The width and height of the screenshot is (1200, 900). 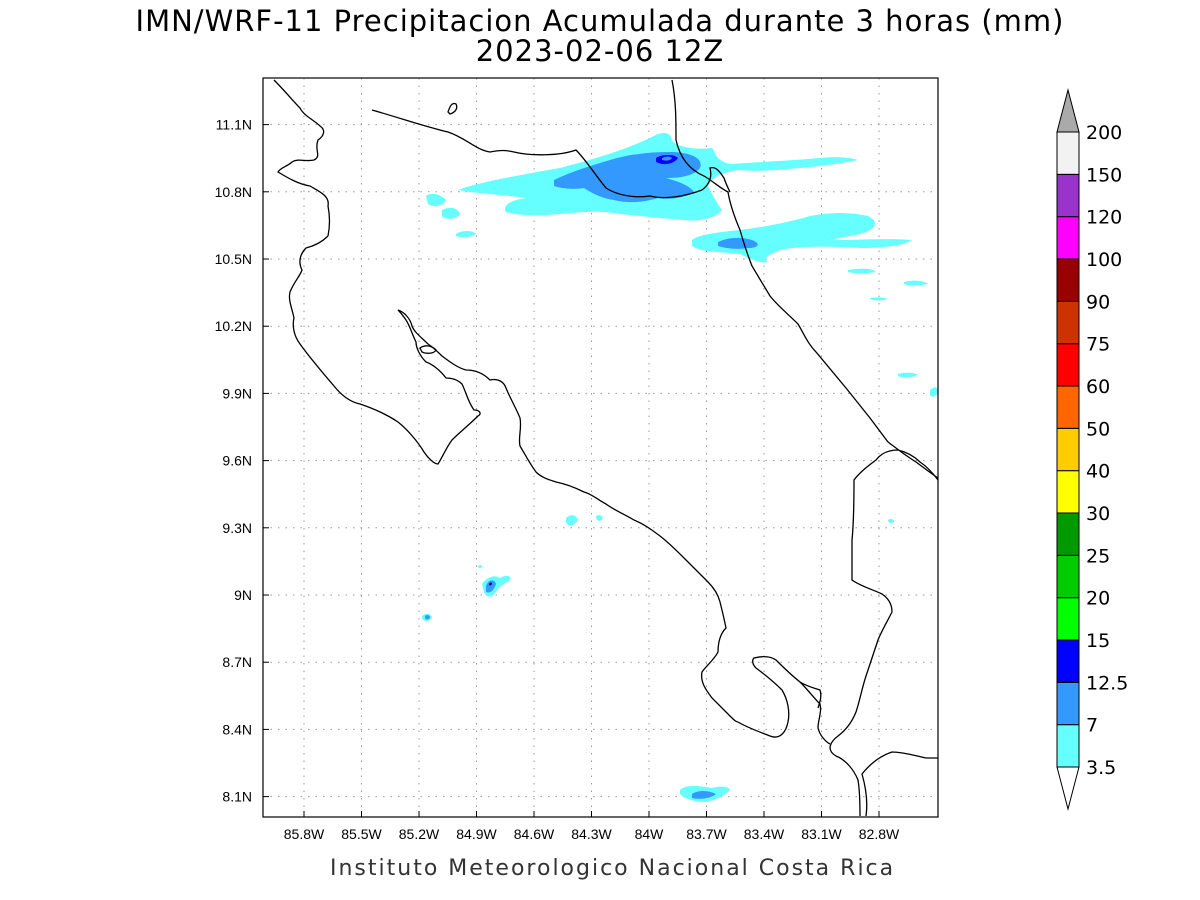 I want to click on colorbar-label: 20, so click(x=1098, y=599).